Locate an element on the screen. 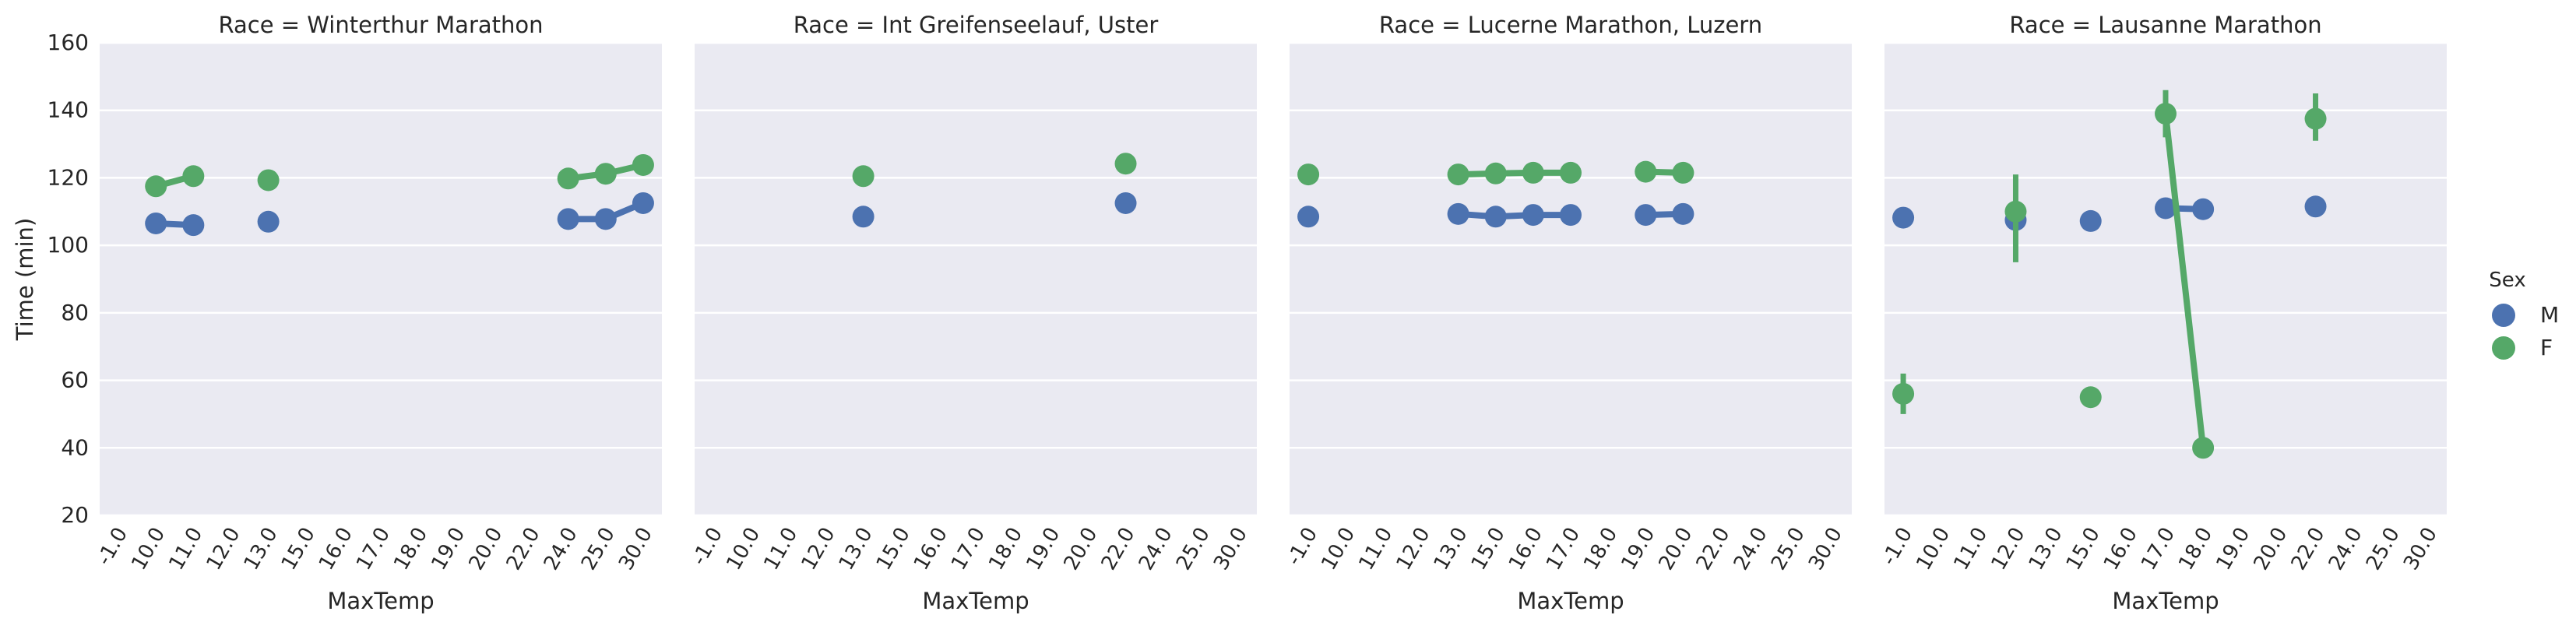  series-line-segment is located at coordinates (2185, 282).